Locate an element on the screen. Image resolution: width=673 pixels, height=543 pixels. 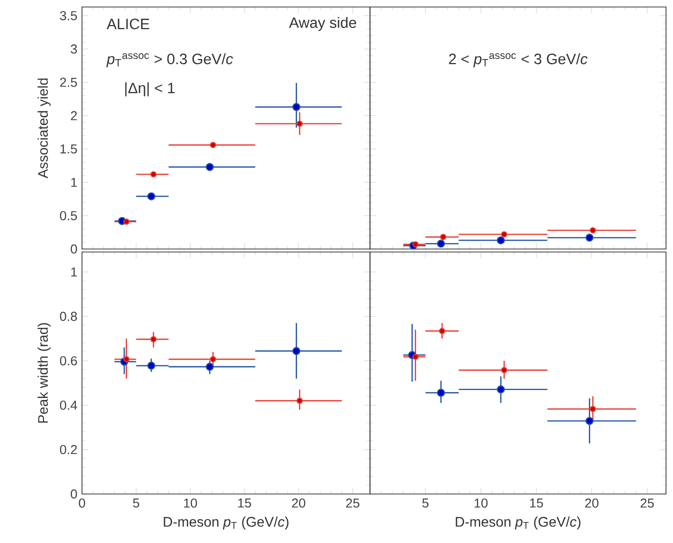
y-tick-label: 3 is located at coordinates (73, 49).